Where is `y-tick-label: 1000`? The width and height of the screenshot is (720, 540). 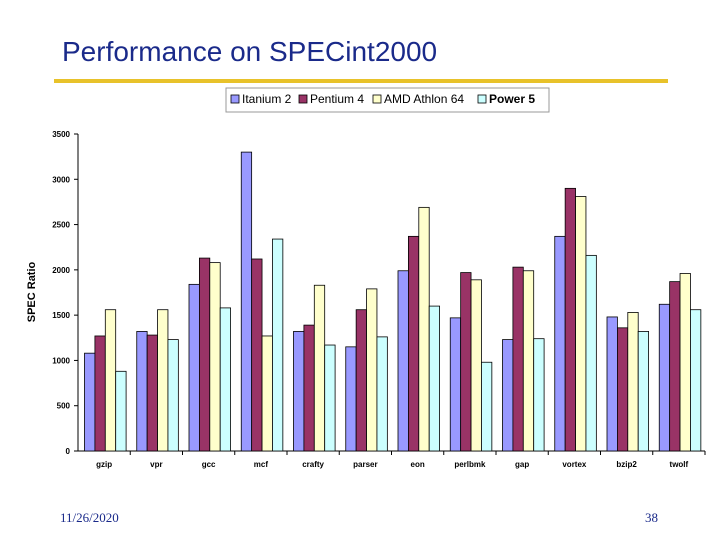
y-tick-label: 1000 is located at coordinates (61, 360).